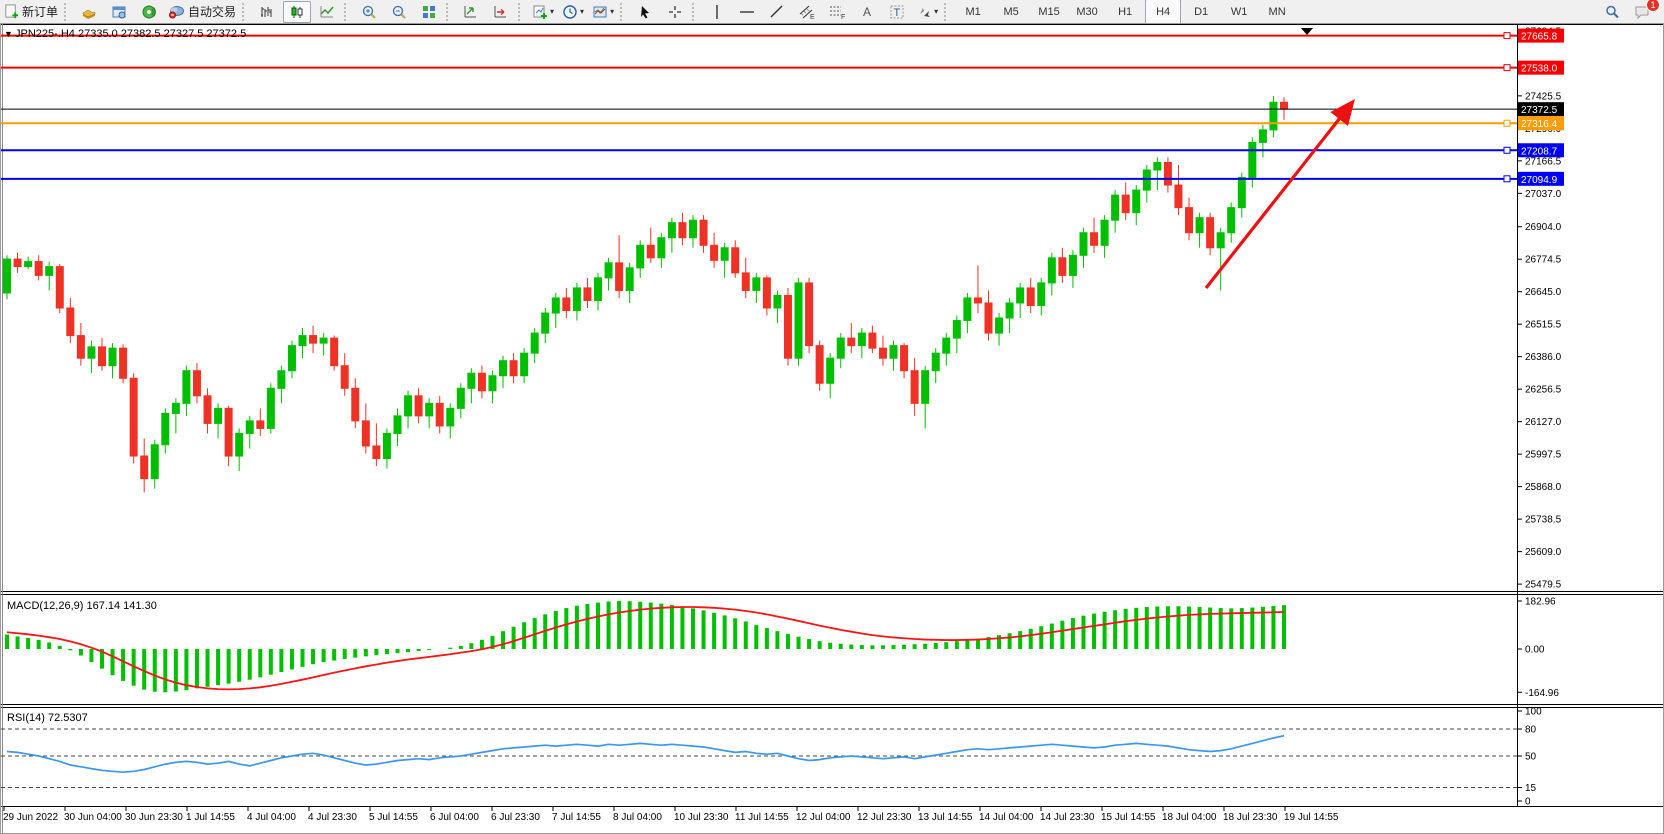 This screenshot has width=1664, height=834. What do you see at coordinates (1011, 11) in the screenshot?
I see `timeframe-m5-button: M5` at bounding box center [1011, 11].